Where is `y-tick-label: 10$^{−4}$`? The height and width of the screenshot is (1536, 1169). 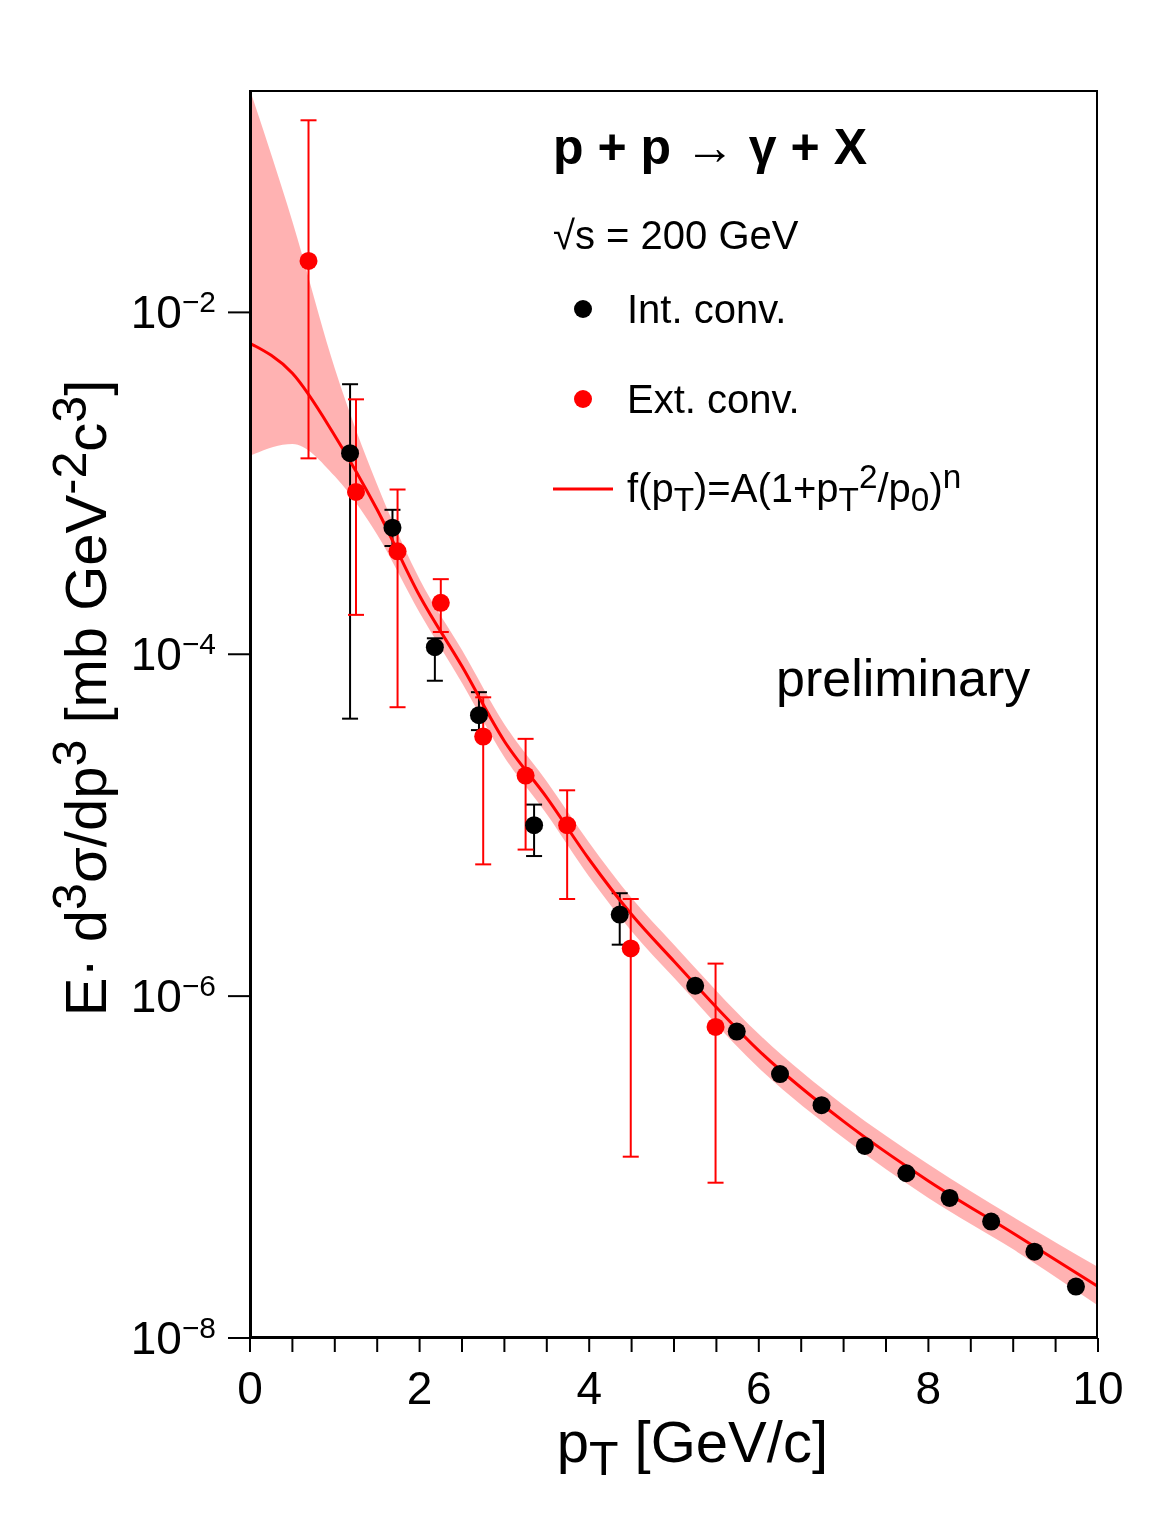
y-tick-label: 10$^{−4}$ is located at coordinates (173, 653).